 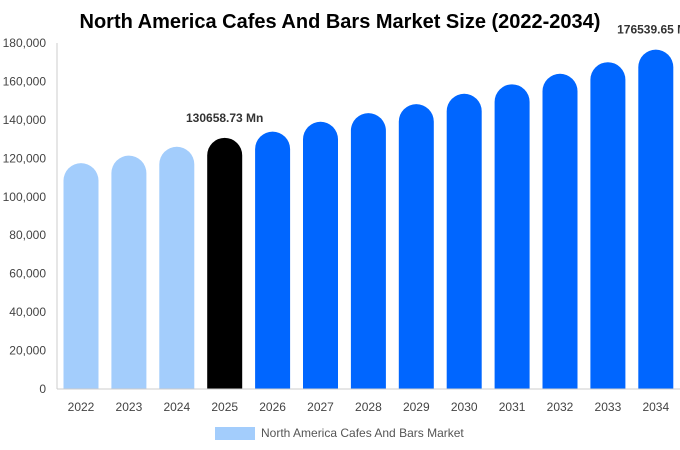 What do you see at coordinates (235, 433) in the screenshot?
I see `legend-swatch` at bounding box center [235, 433].